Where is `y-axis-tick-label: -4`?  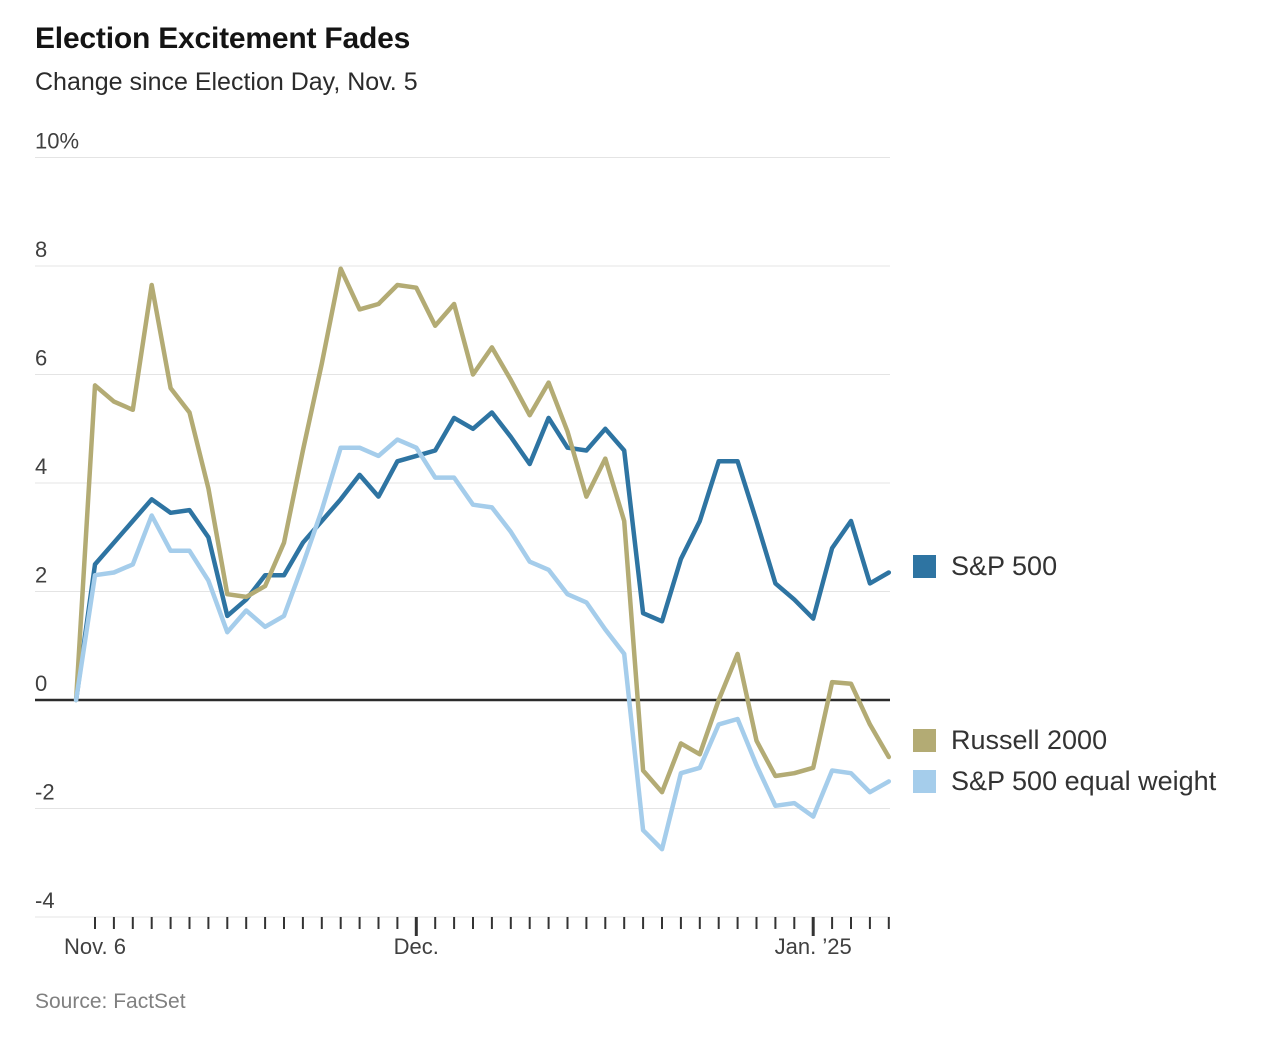 y-axis-tick-label: -4 is located at coordinates (45, 900).